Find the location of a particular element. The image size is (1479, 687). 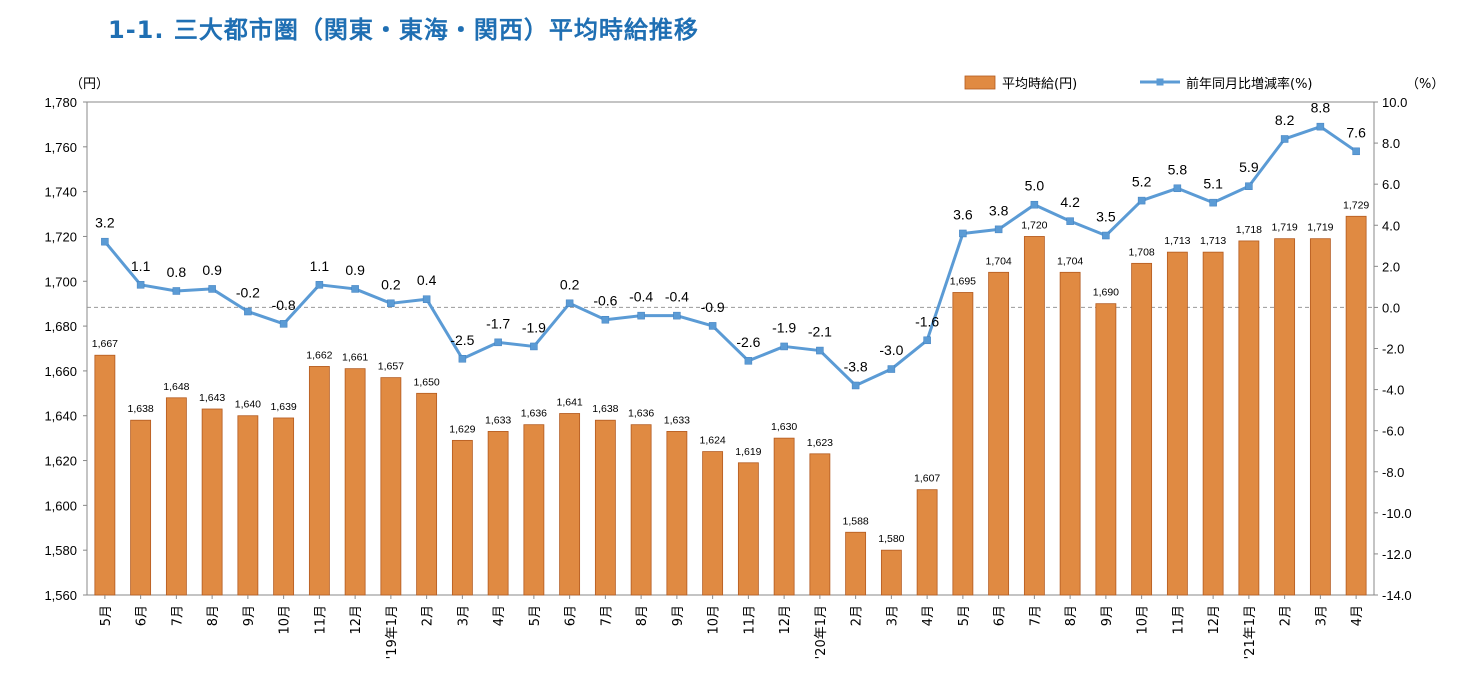

rate-data-label: 5.1 is located at coordinates (1213, 184).